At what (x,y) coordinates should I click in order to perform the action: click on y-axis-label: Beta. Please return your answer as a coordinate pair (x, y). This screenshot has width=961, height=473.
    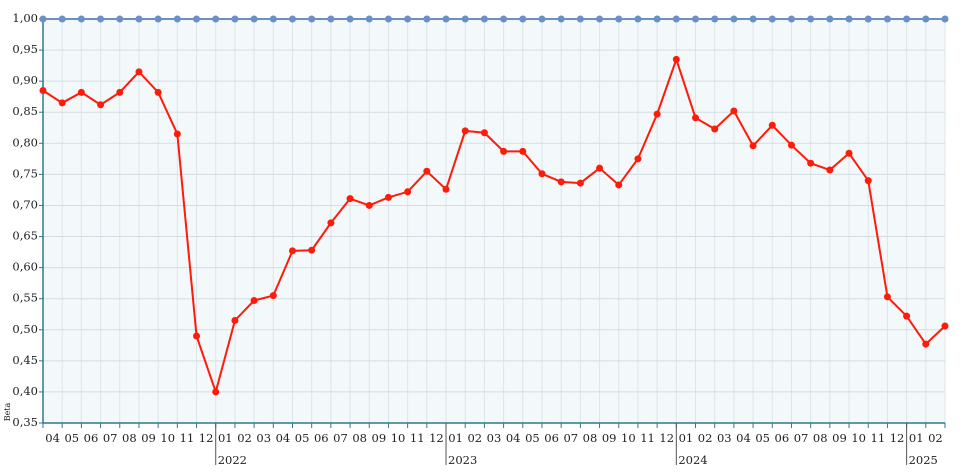
    Looking at the image, I should click on (7, 411).